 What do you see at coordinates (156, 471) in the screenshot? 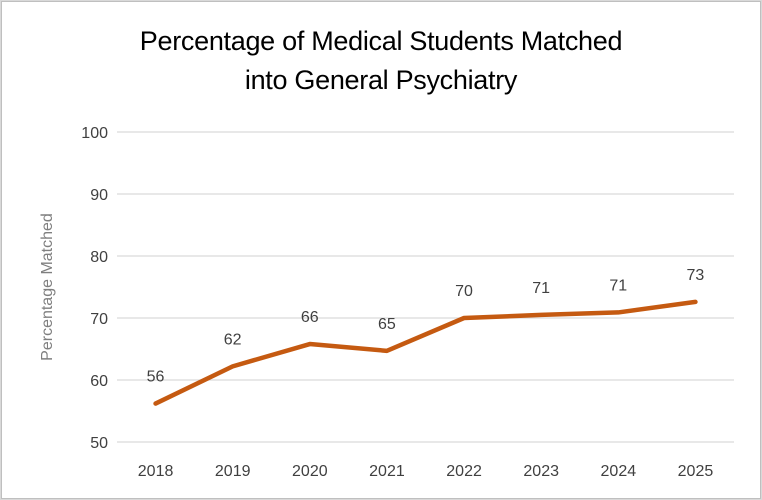
I see `x-tick-label: 2018` at bounding box center [156, 471].